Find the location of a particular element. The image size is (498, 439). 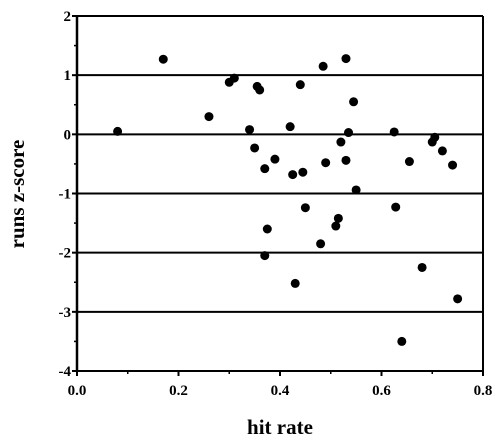

y-tick-label: 0 is located at coordinates (68, 135).